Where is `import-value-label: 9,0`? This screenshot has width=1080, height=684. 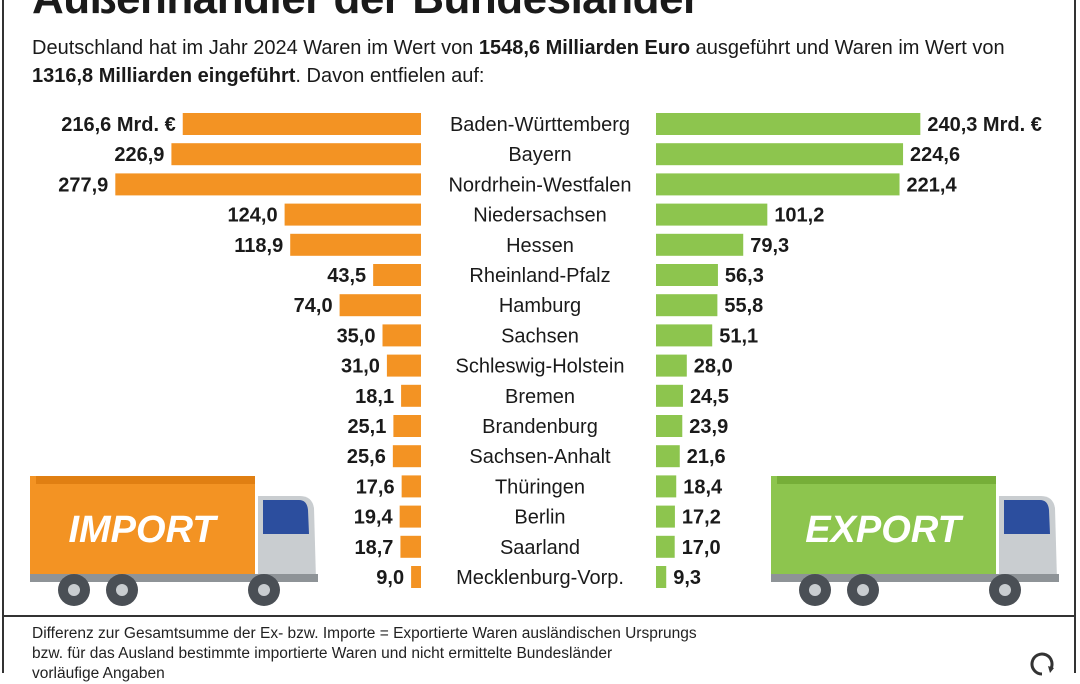
import-value-label: 9,0 is located at coordinates (390, 578).